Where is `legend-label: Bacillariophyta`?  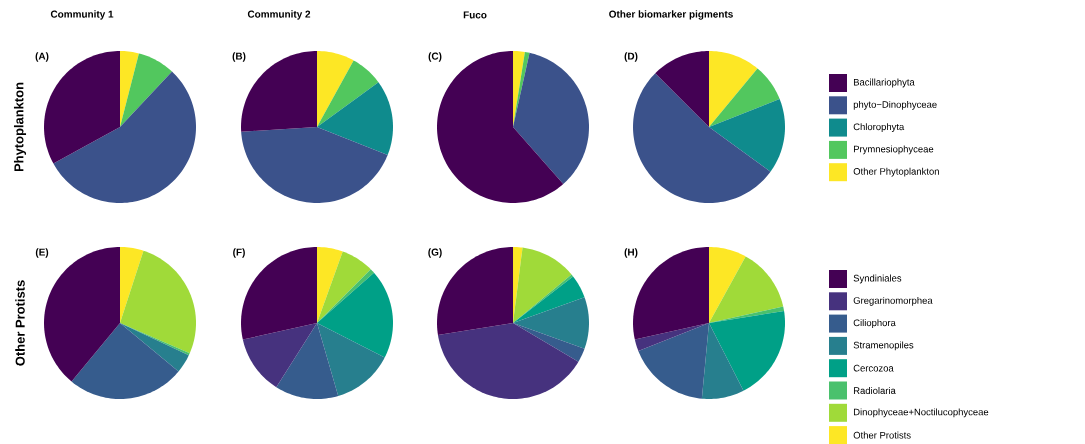
legend-label: Bacillariophyta is located at coordinates (884, 83).